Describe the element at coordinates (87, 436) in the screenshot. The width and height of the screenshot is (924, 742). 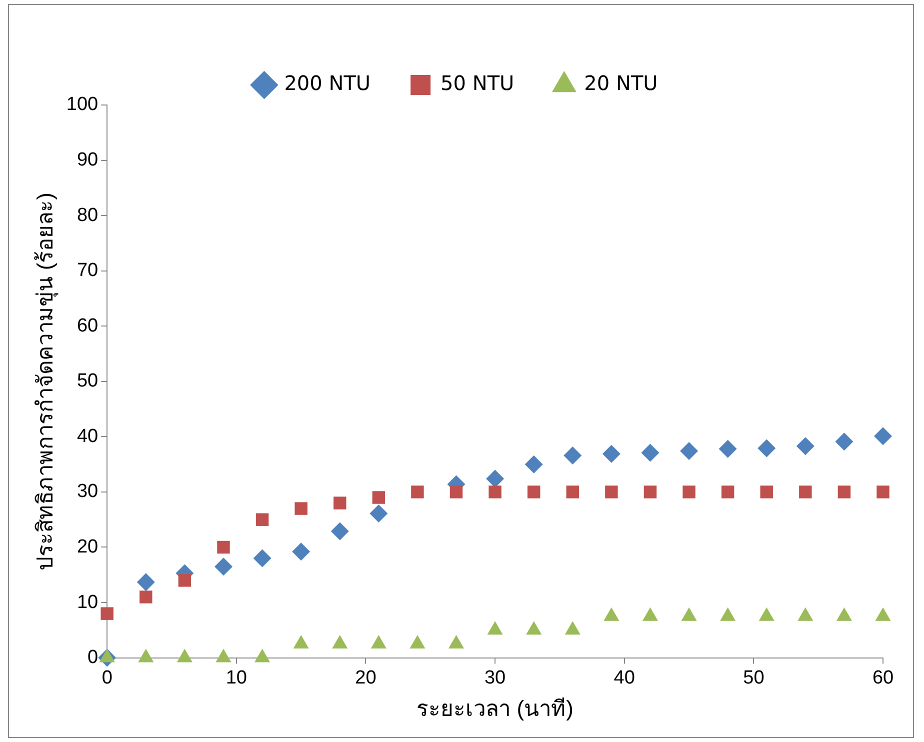
I see `y-tick-label: 40` at that location.